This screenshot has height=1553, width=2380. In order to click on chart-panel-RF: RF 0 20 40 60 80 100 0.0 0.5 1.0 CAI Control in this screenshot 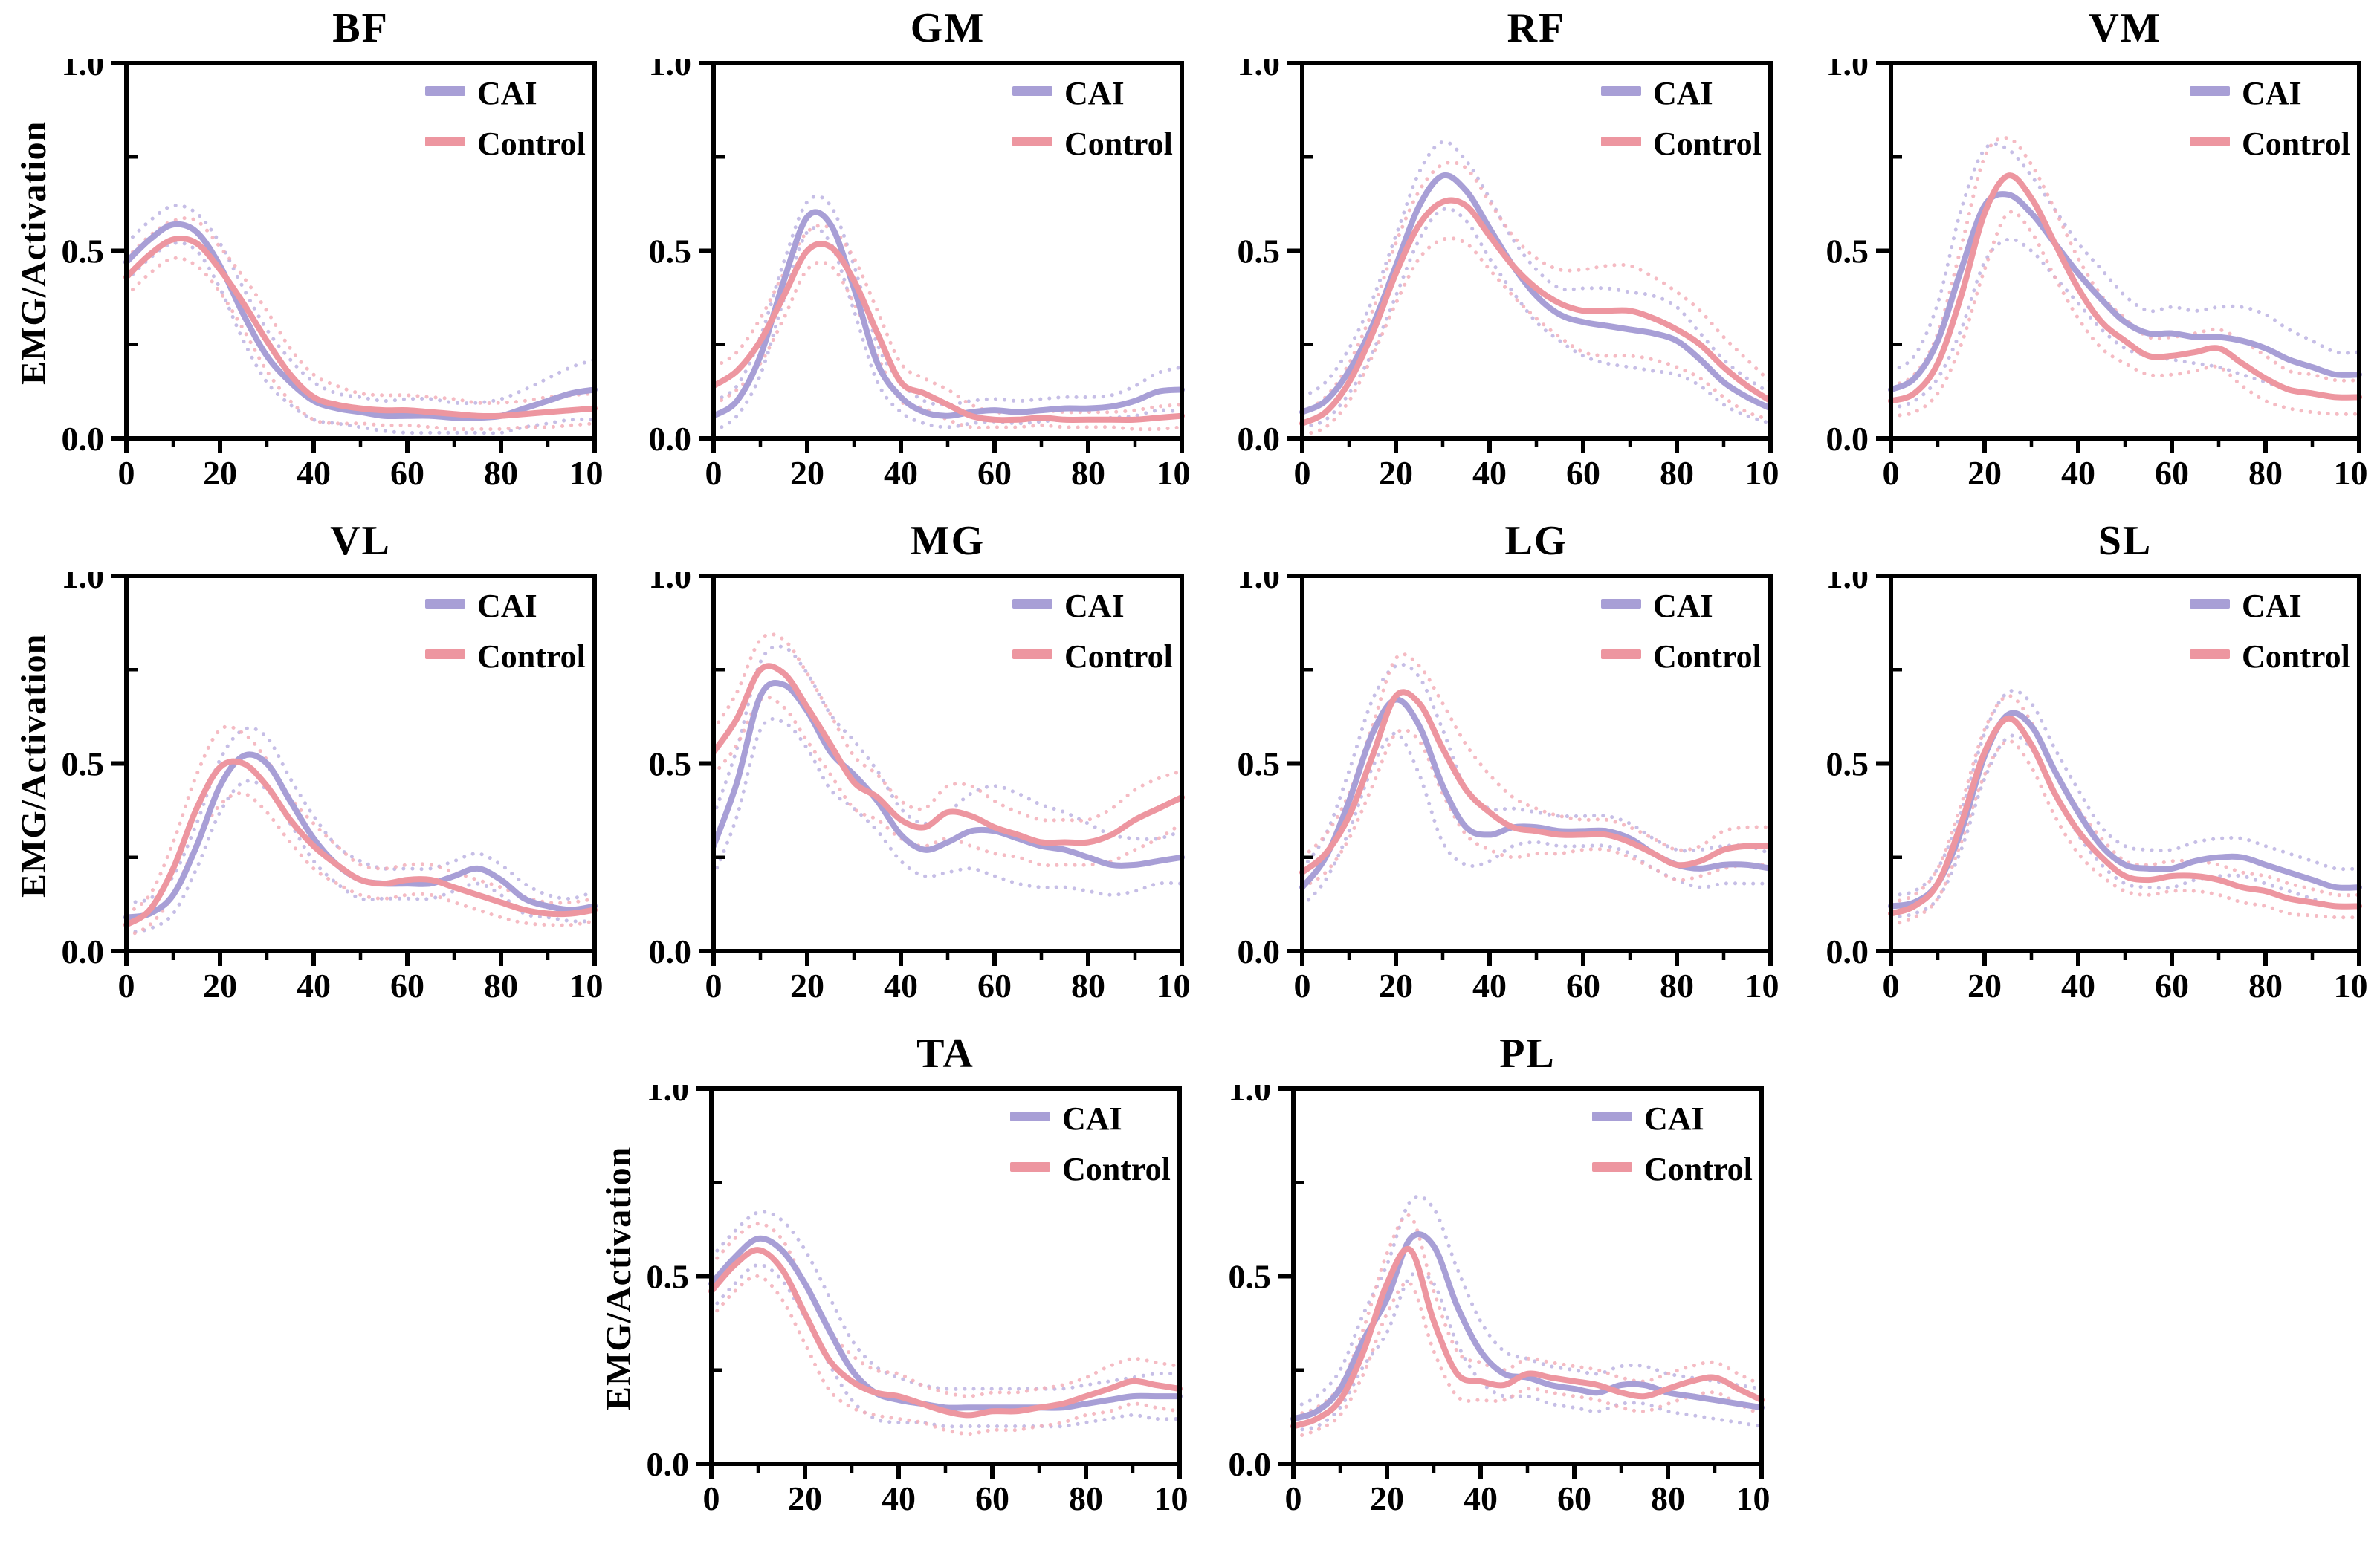, I will do `click(1481, 256)`.